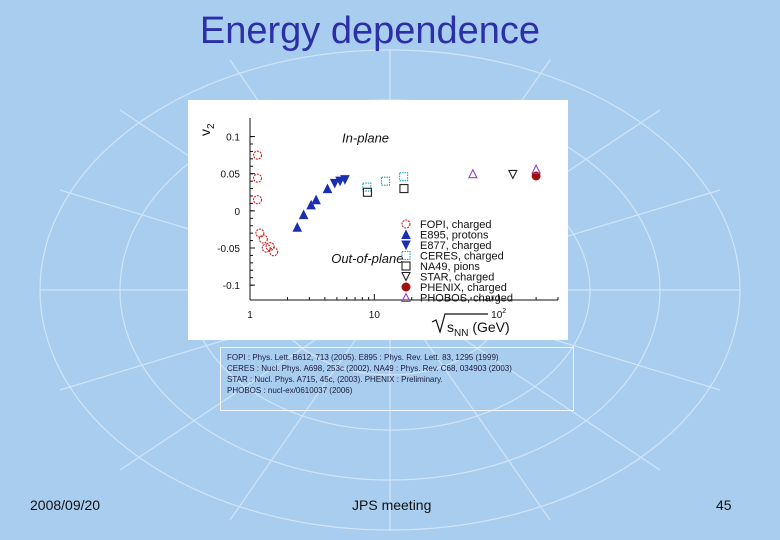 The height and width of the screenshot is (540, 780). Describe the element at coordinates (65, 505) in the screenshot. I see `footer-date: 2008/09/20` at that location.